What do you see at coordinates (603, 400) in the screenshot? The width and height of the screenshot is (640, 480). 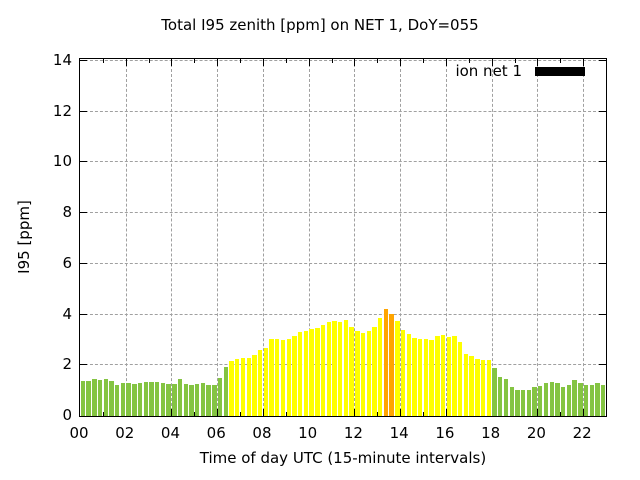 I see `bar-22:45` at bounding box center [603, 400].